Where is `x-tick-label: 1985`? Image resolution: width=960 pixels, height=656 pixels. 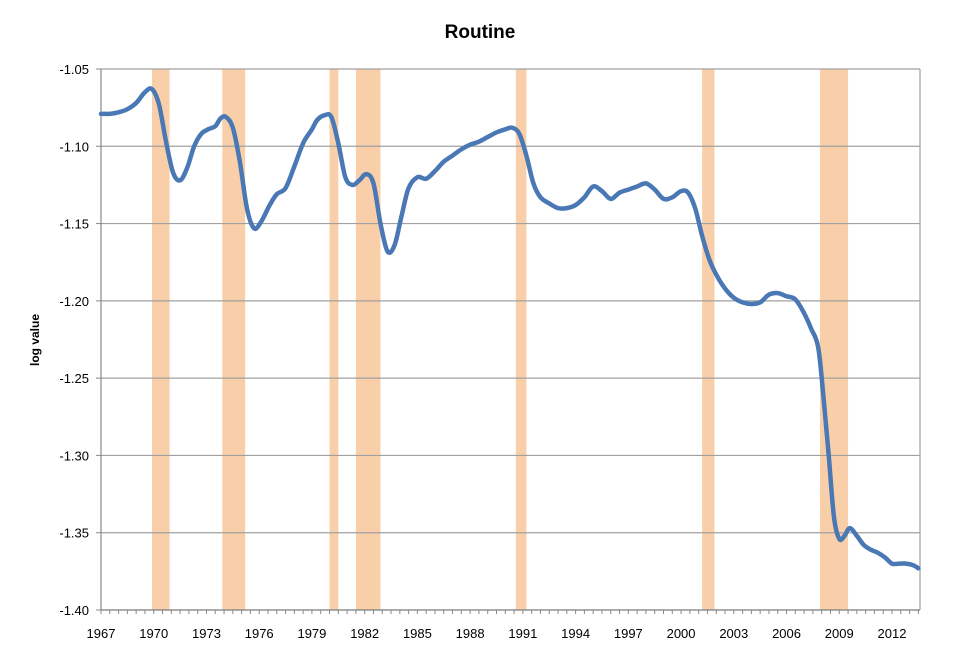
x-tick-label: 1985 is located at coordinates (417, 633).